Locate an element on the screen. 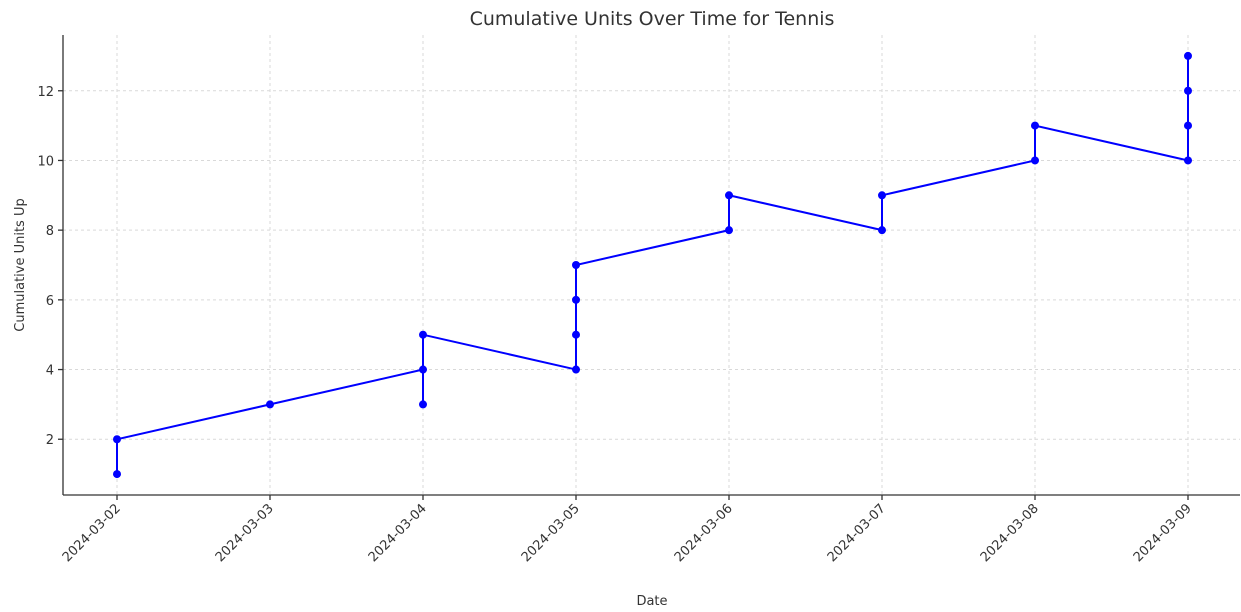  y-tick-label: 6 is located at coordinates (50, 301).